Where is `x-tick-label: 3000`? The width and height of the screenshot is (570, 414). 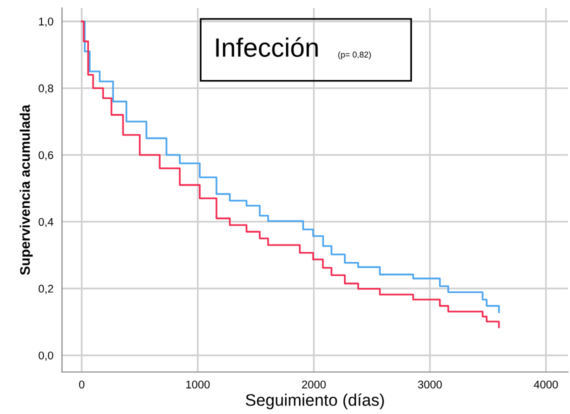 x-tick-label: 3000 is located at coordinates (430, 384).